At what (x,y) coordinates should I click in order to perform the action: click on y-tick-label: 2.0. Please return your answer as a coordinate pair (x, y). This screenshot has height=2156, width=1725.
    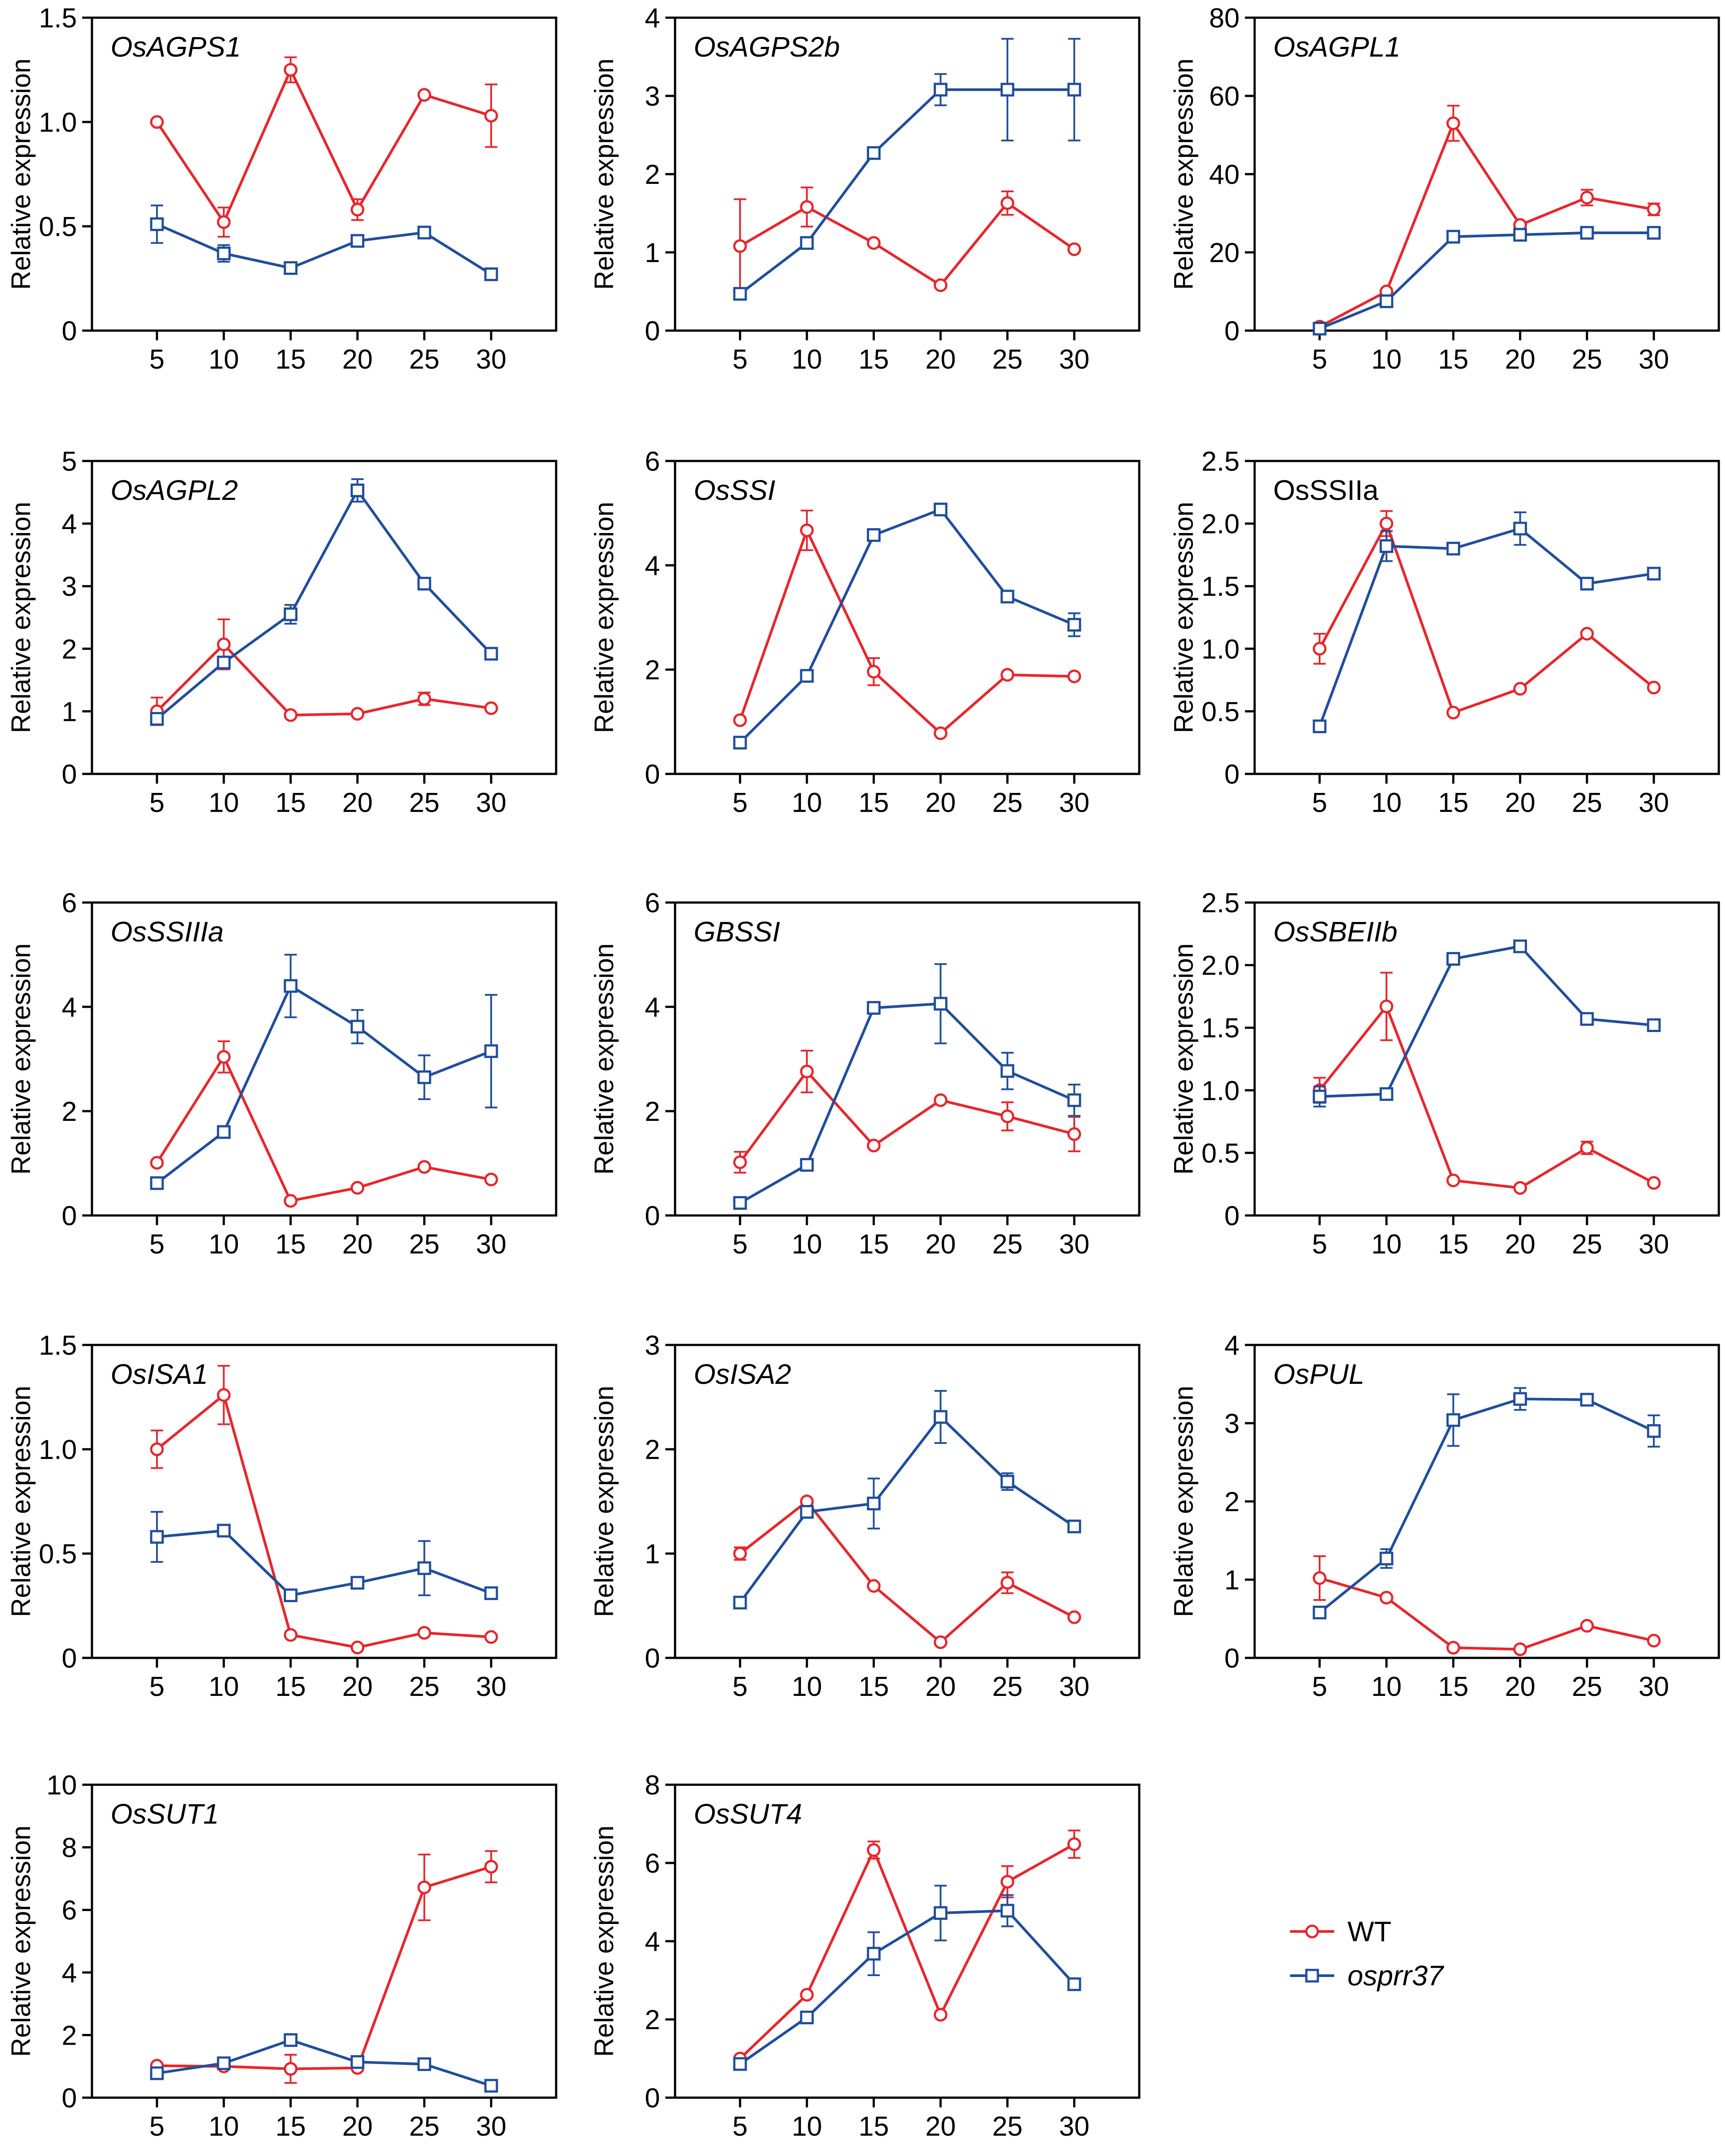
    Looking at the image, I should click on (1221, 524).